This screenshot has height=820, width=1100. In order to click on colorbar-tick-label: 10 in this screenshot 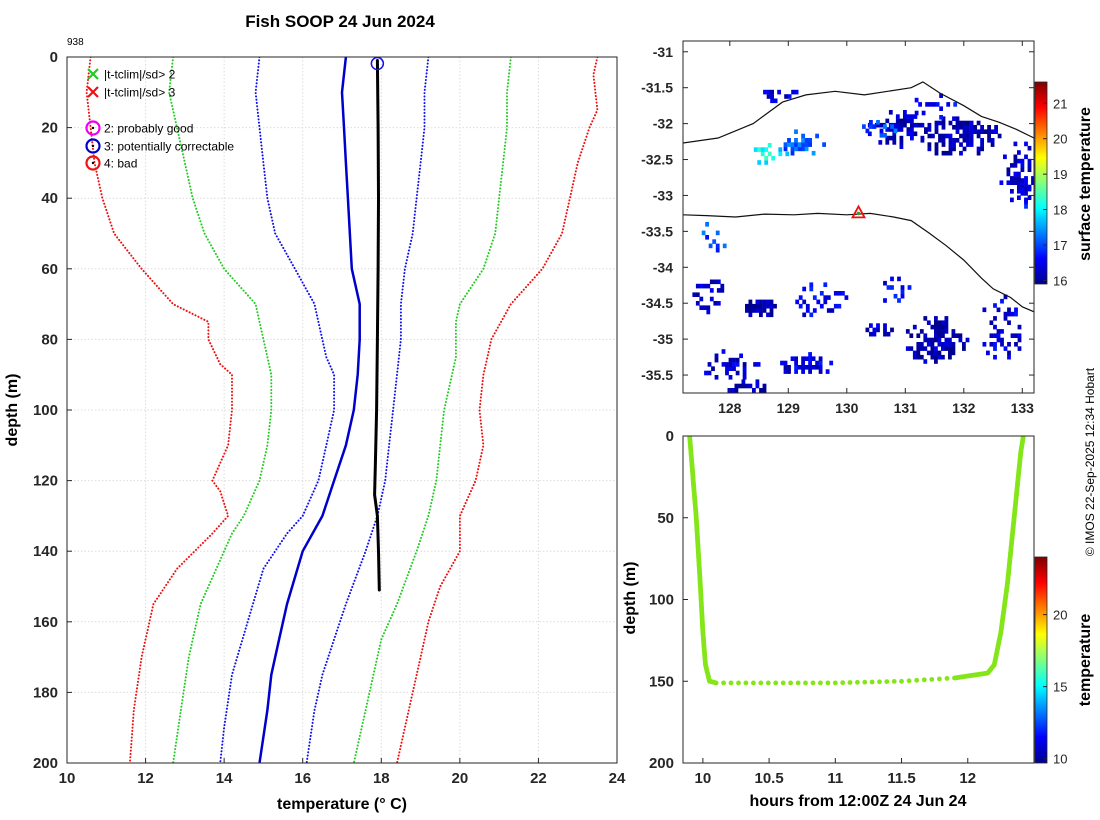, I will do `click(1060, 759)`.